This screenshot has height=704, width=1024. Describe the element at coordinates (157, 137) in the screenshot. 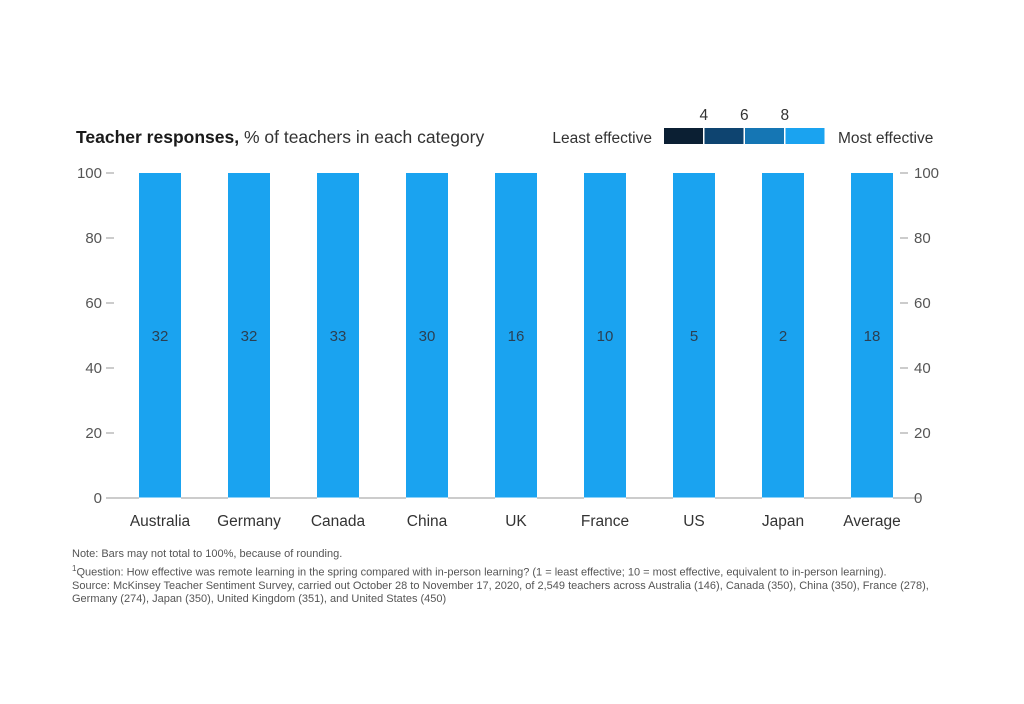

I see `chart-title-bold: Teacher responses,` at that location.